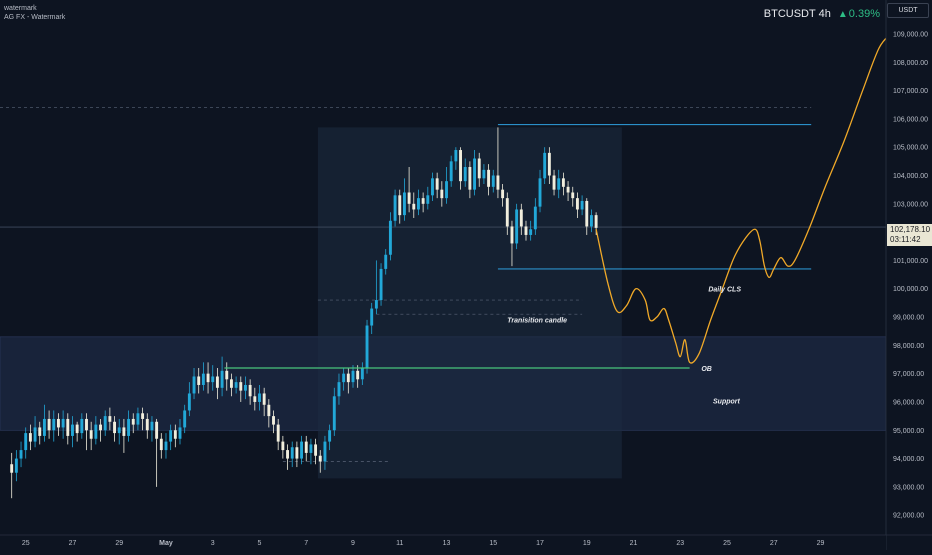 Image resolution: width=932 pixels, height=555 pixels. Describe the element at coordinates (908, 318) in the screenshot. I see `y-tick-label: 99,000.00` at that location.